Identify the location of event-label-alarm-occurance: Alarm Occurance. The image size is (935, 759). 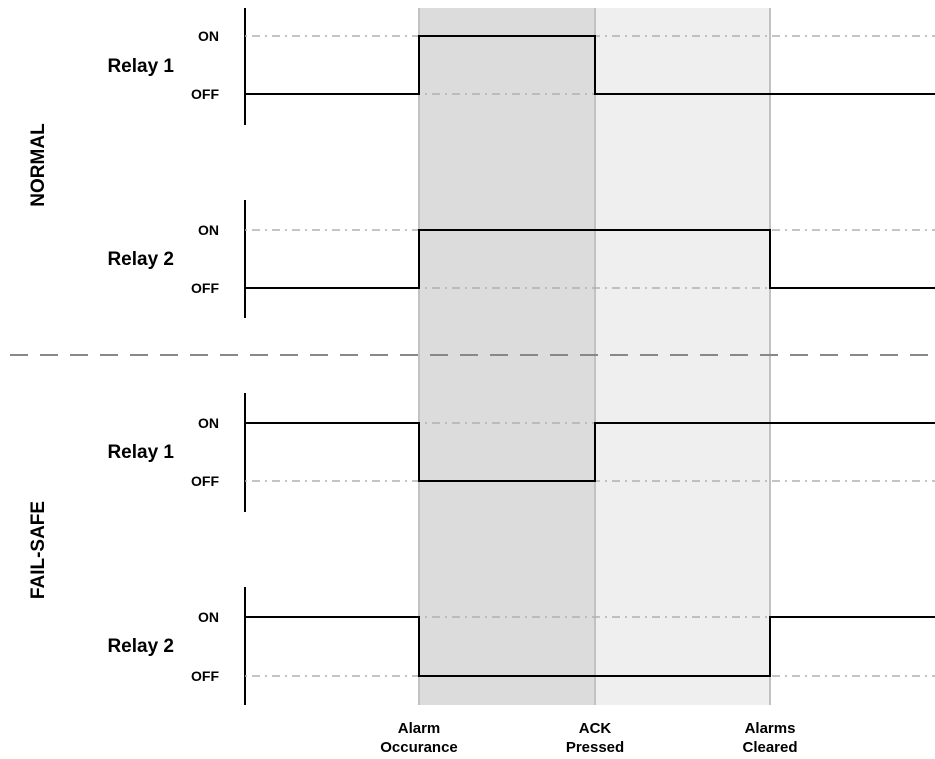
(419, 738).